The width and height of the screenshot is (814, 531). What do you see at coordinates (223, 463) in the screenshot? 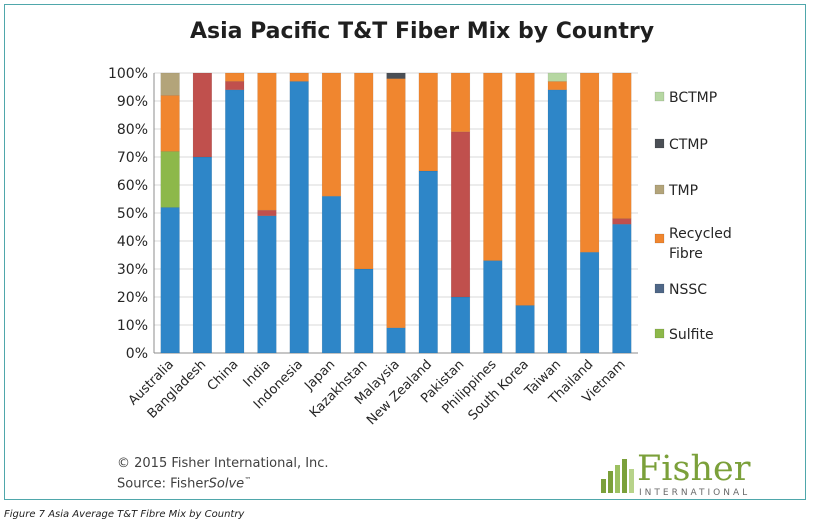
I see `copyright-text: © 2015 Fisher International, Inc.` at bounding box center [223, 463].